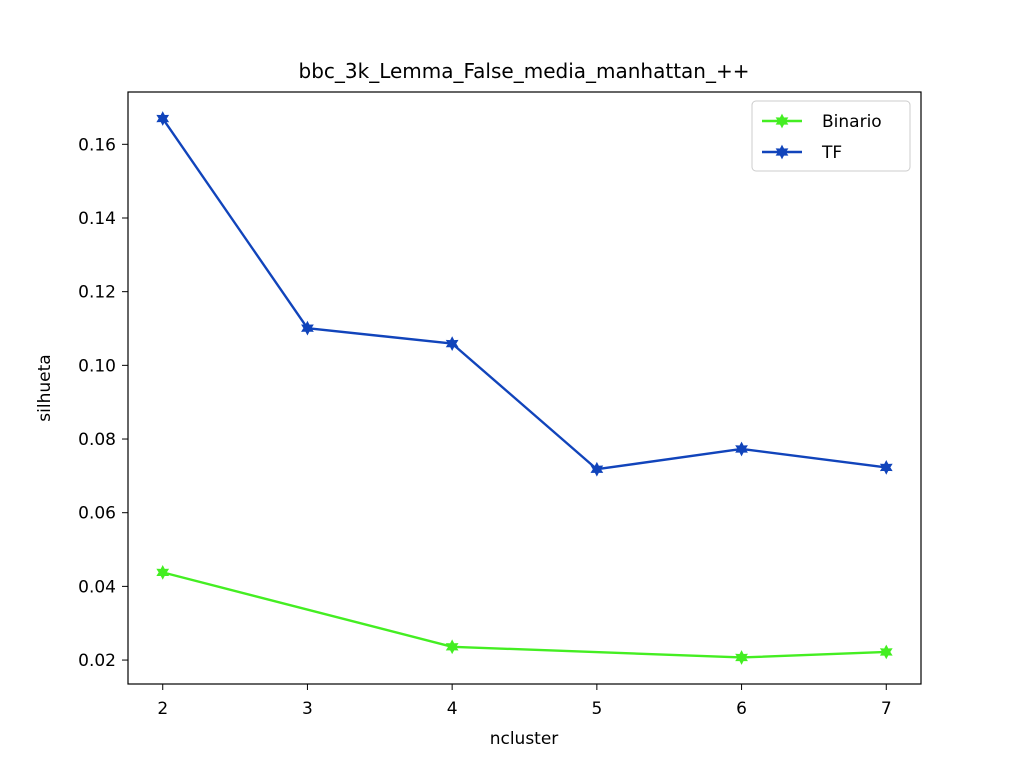 This screenshot has width=1024, height=768. What do you see at coordinates (782, 152) in the screenshot?
I see `legend-marker-tf` at bounding box center [782, 152].